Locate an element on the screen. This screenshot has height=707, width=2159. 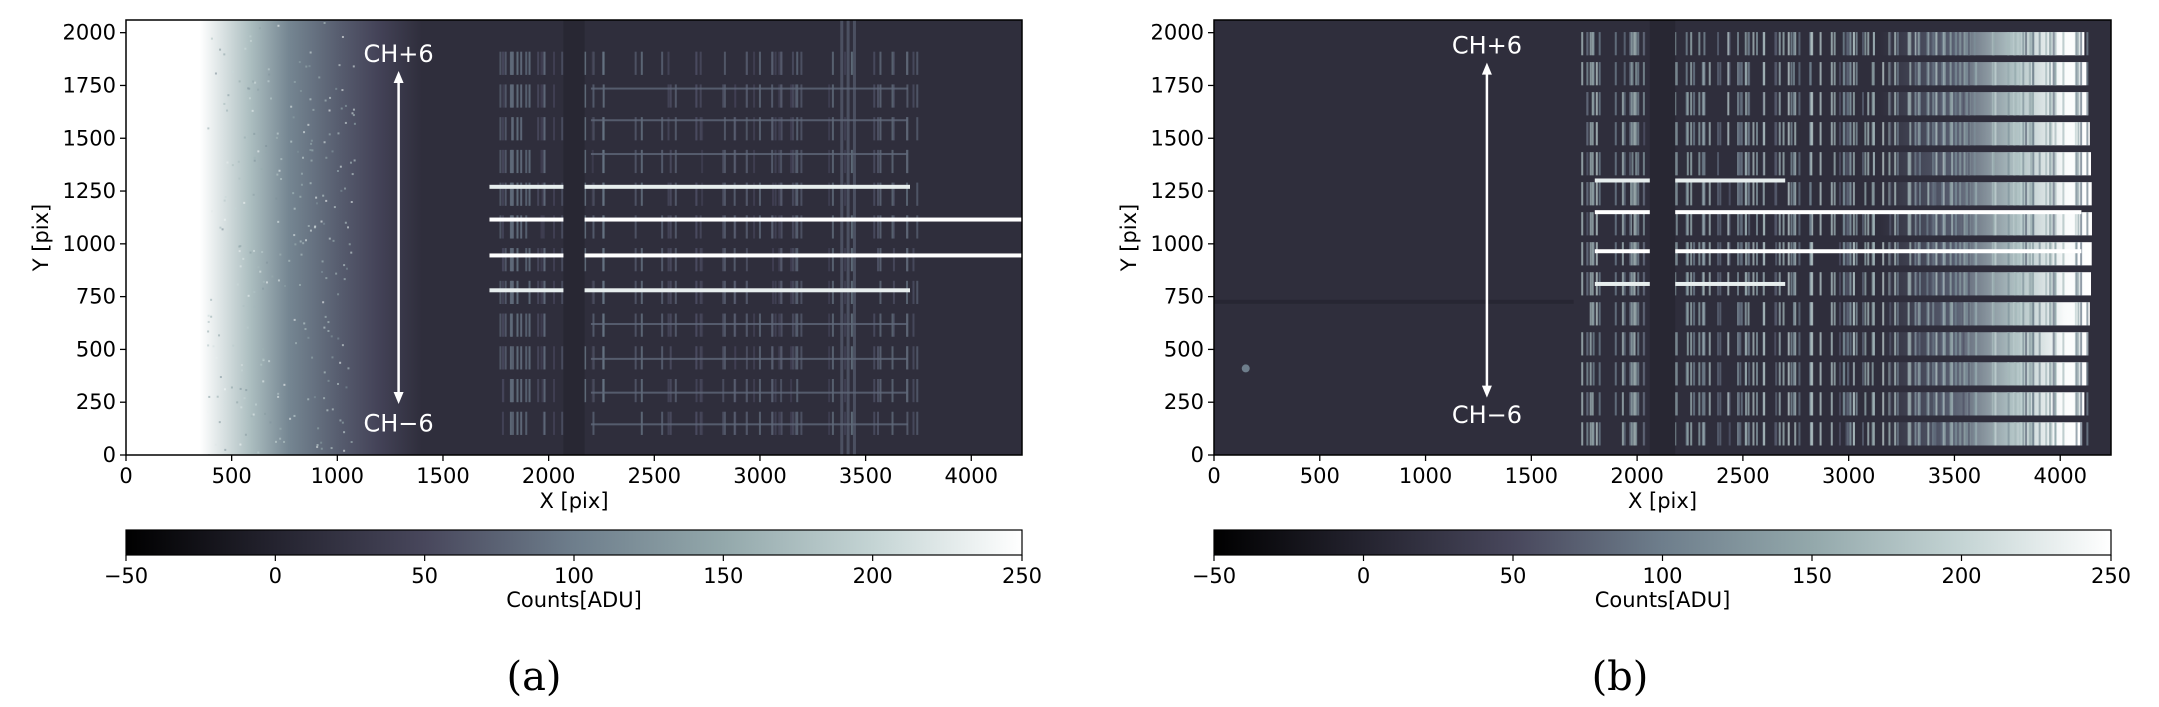
faint-trace is located at coordinates (749, 154).